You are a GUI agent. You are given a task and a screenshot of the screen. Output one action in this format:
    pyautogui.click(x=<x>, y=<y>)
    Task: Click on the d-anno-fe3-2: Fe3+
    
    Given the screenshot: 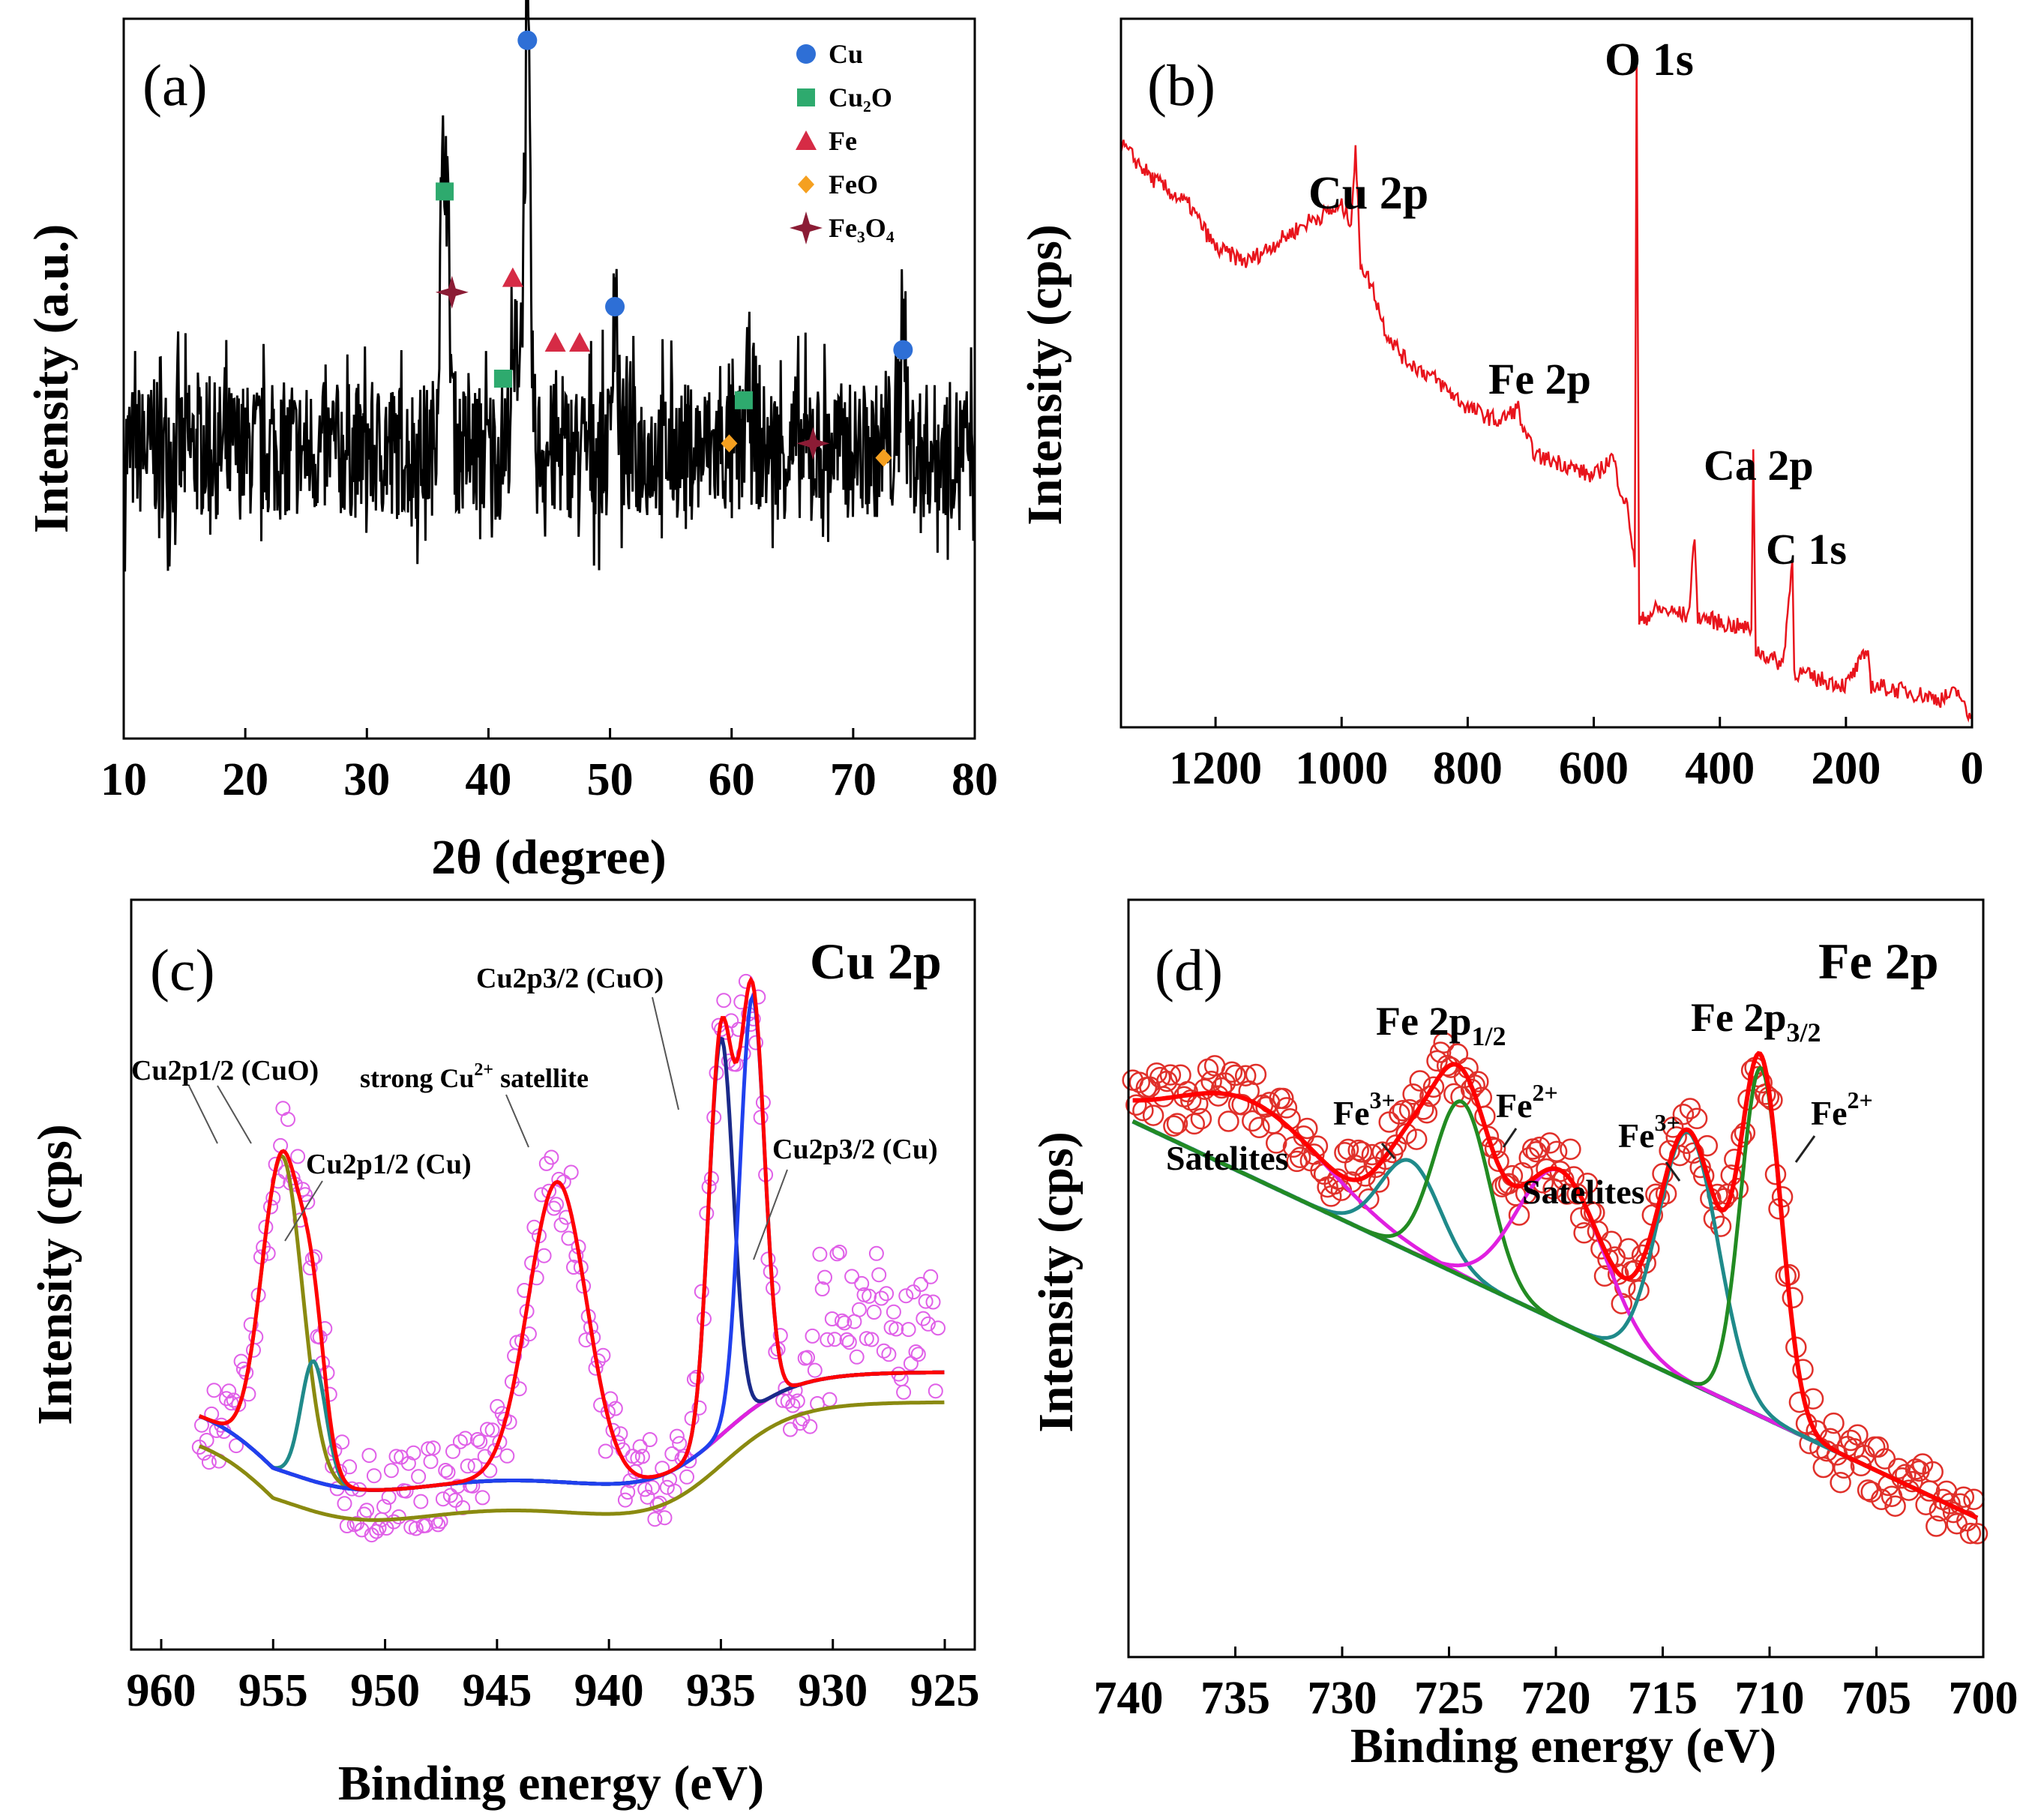 What is the action you would take?
    pyautogui.click(x=1649, y=1132)
    